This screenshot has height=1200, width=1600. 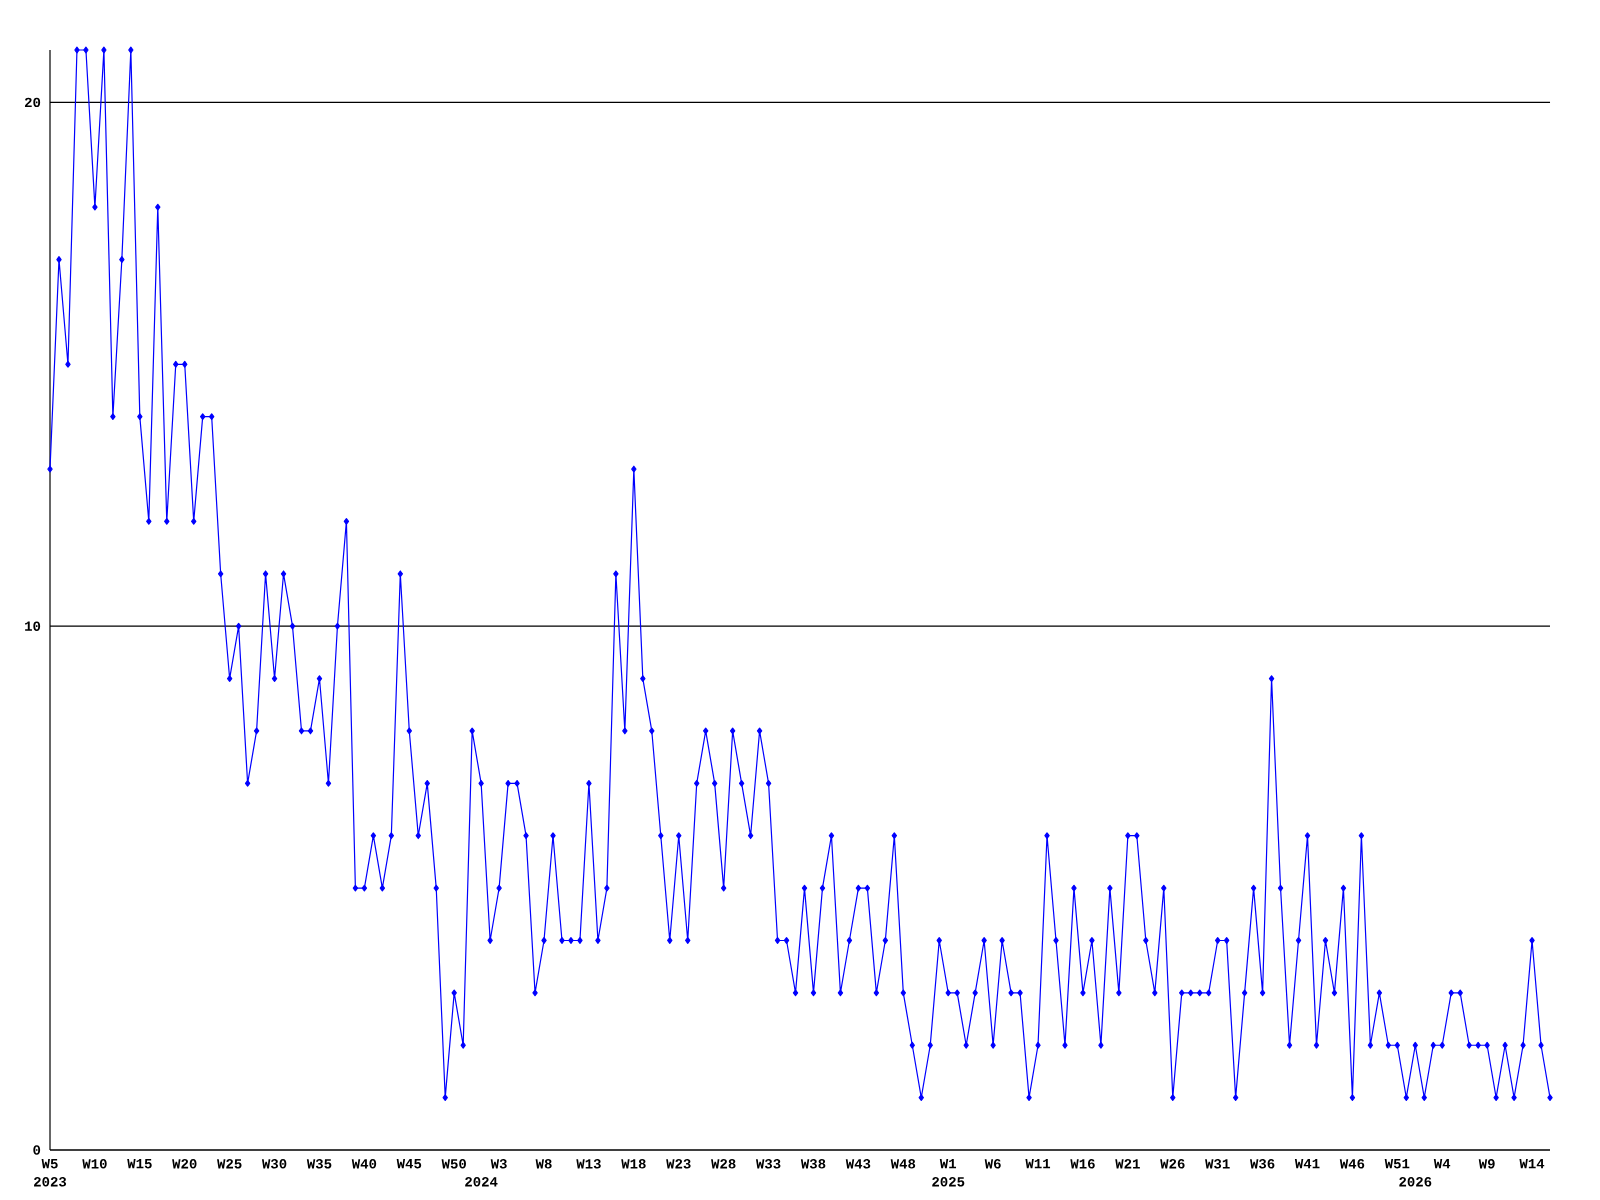 What do you see at coordinates (139, 1164) in the screenshot?
I see `x-tick-label: W15` at bounding box center [139, 1164].